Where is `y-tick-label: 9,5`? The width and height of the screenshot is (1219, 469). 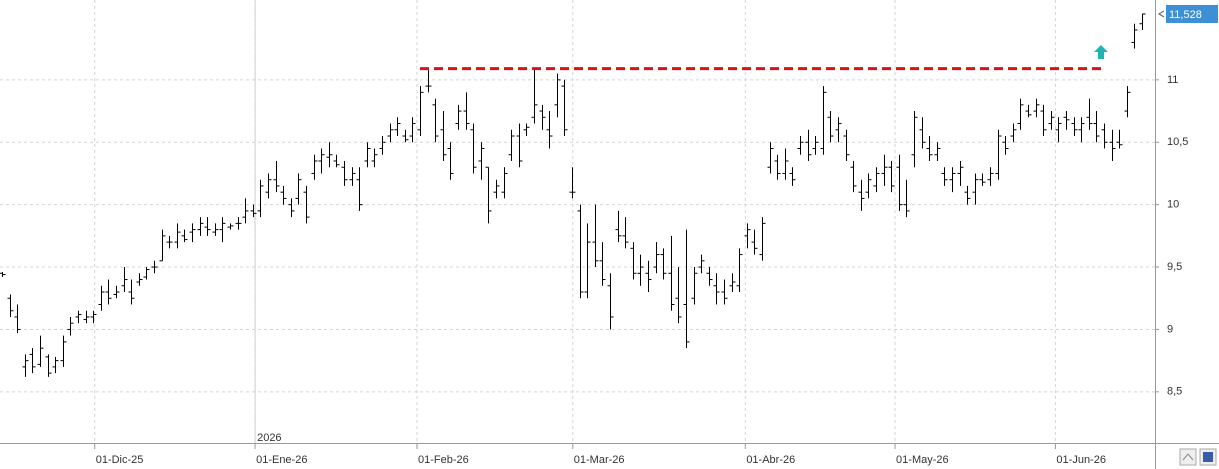
y-tick-label: 9,5 is located at coordinates (1174, 267).